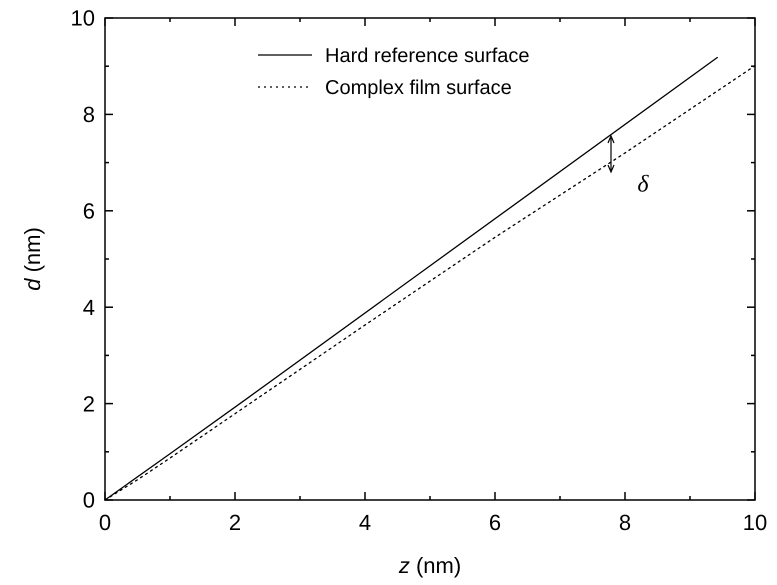  I want to click on y-tick-label: 10, so click(82, 18).